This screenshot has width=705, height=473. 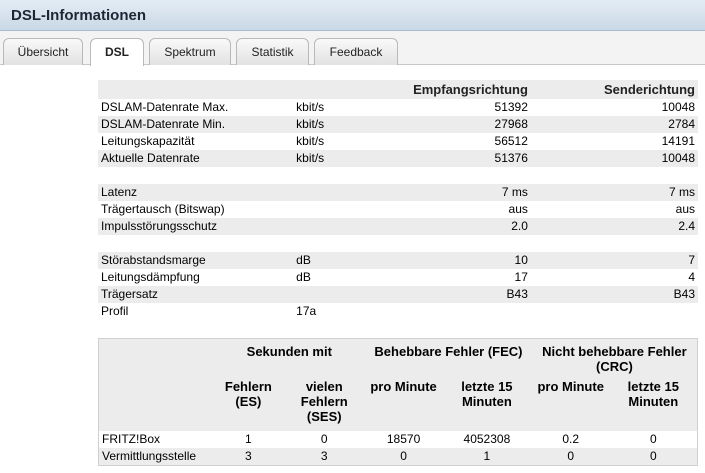 I want to click on row-sende-value: 2.4, so click(x=614, y=226).